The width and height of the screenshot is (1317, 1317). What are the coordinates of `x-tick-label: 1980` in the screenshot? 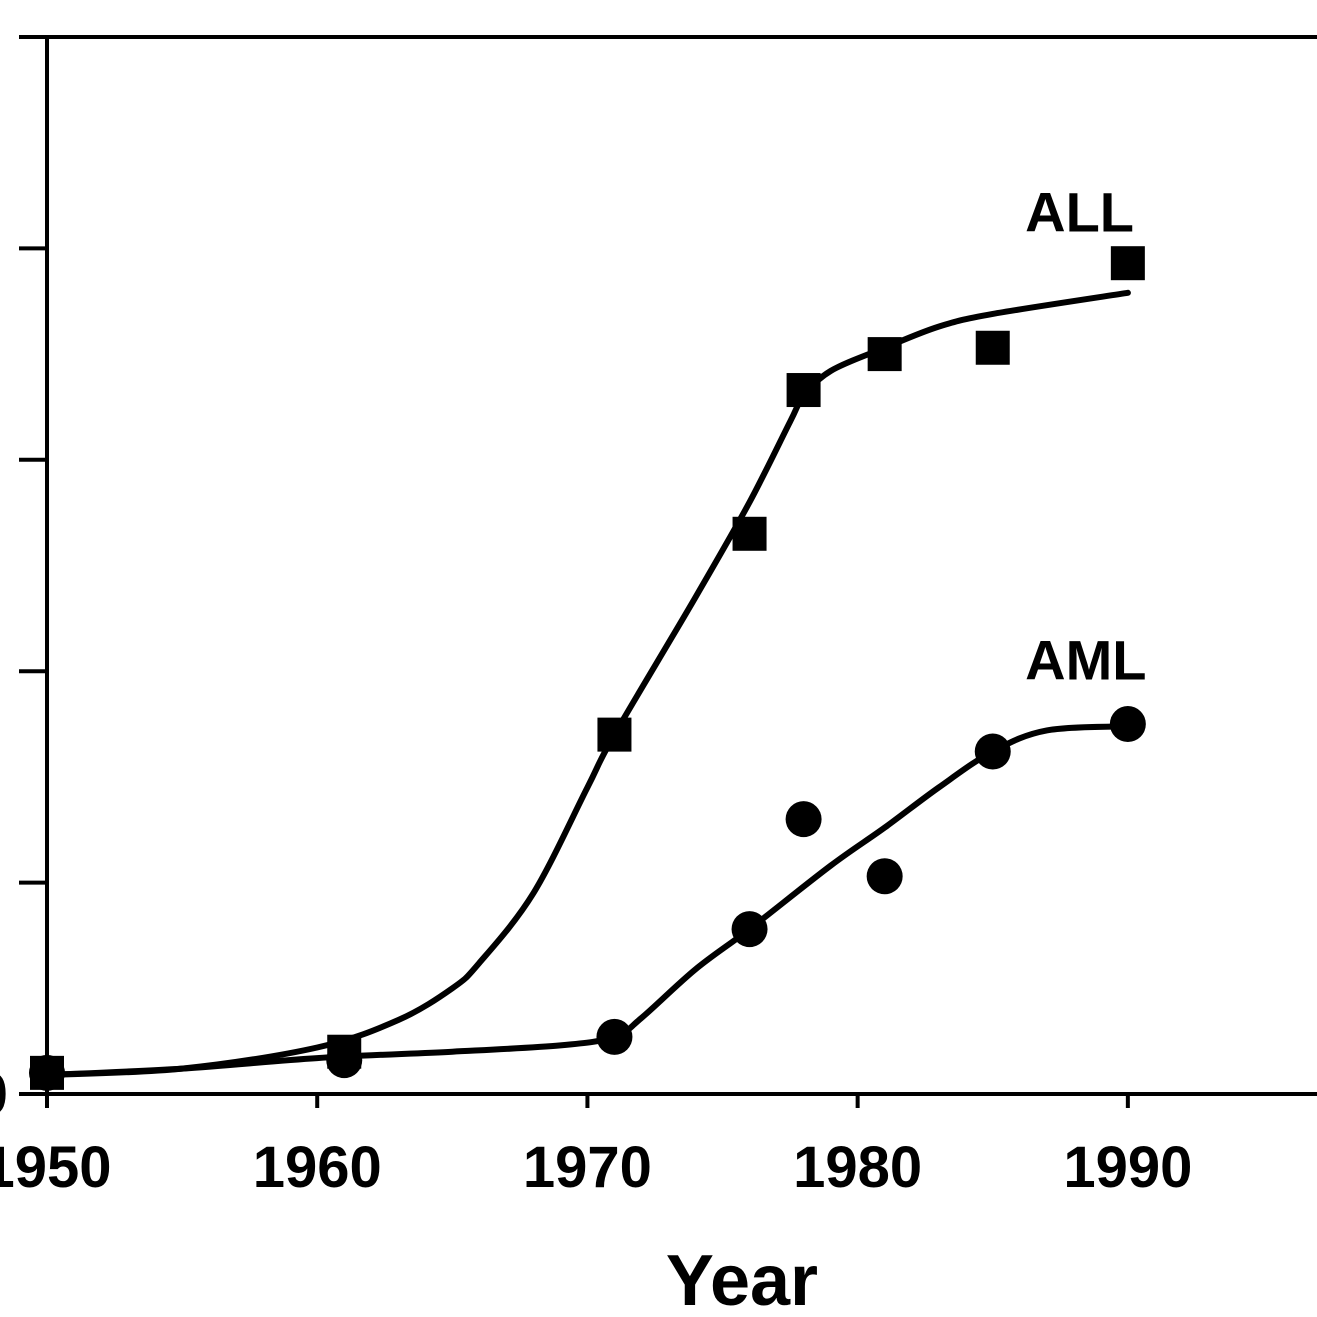 It's located at (857, 1167).